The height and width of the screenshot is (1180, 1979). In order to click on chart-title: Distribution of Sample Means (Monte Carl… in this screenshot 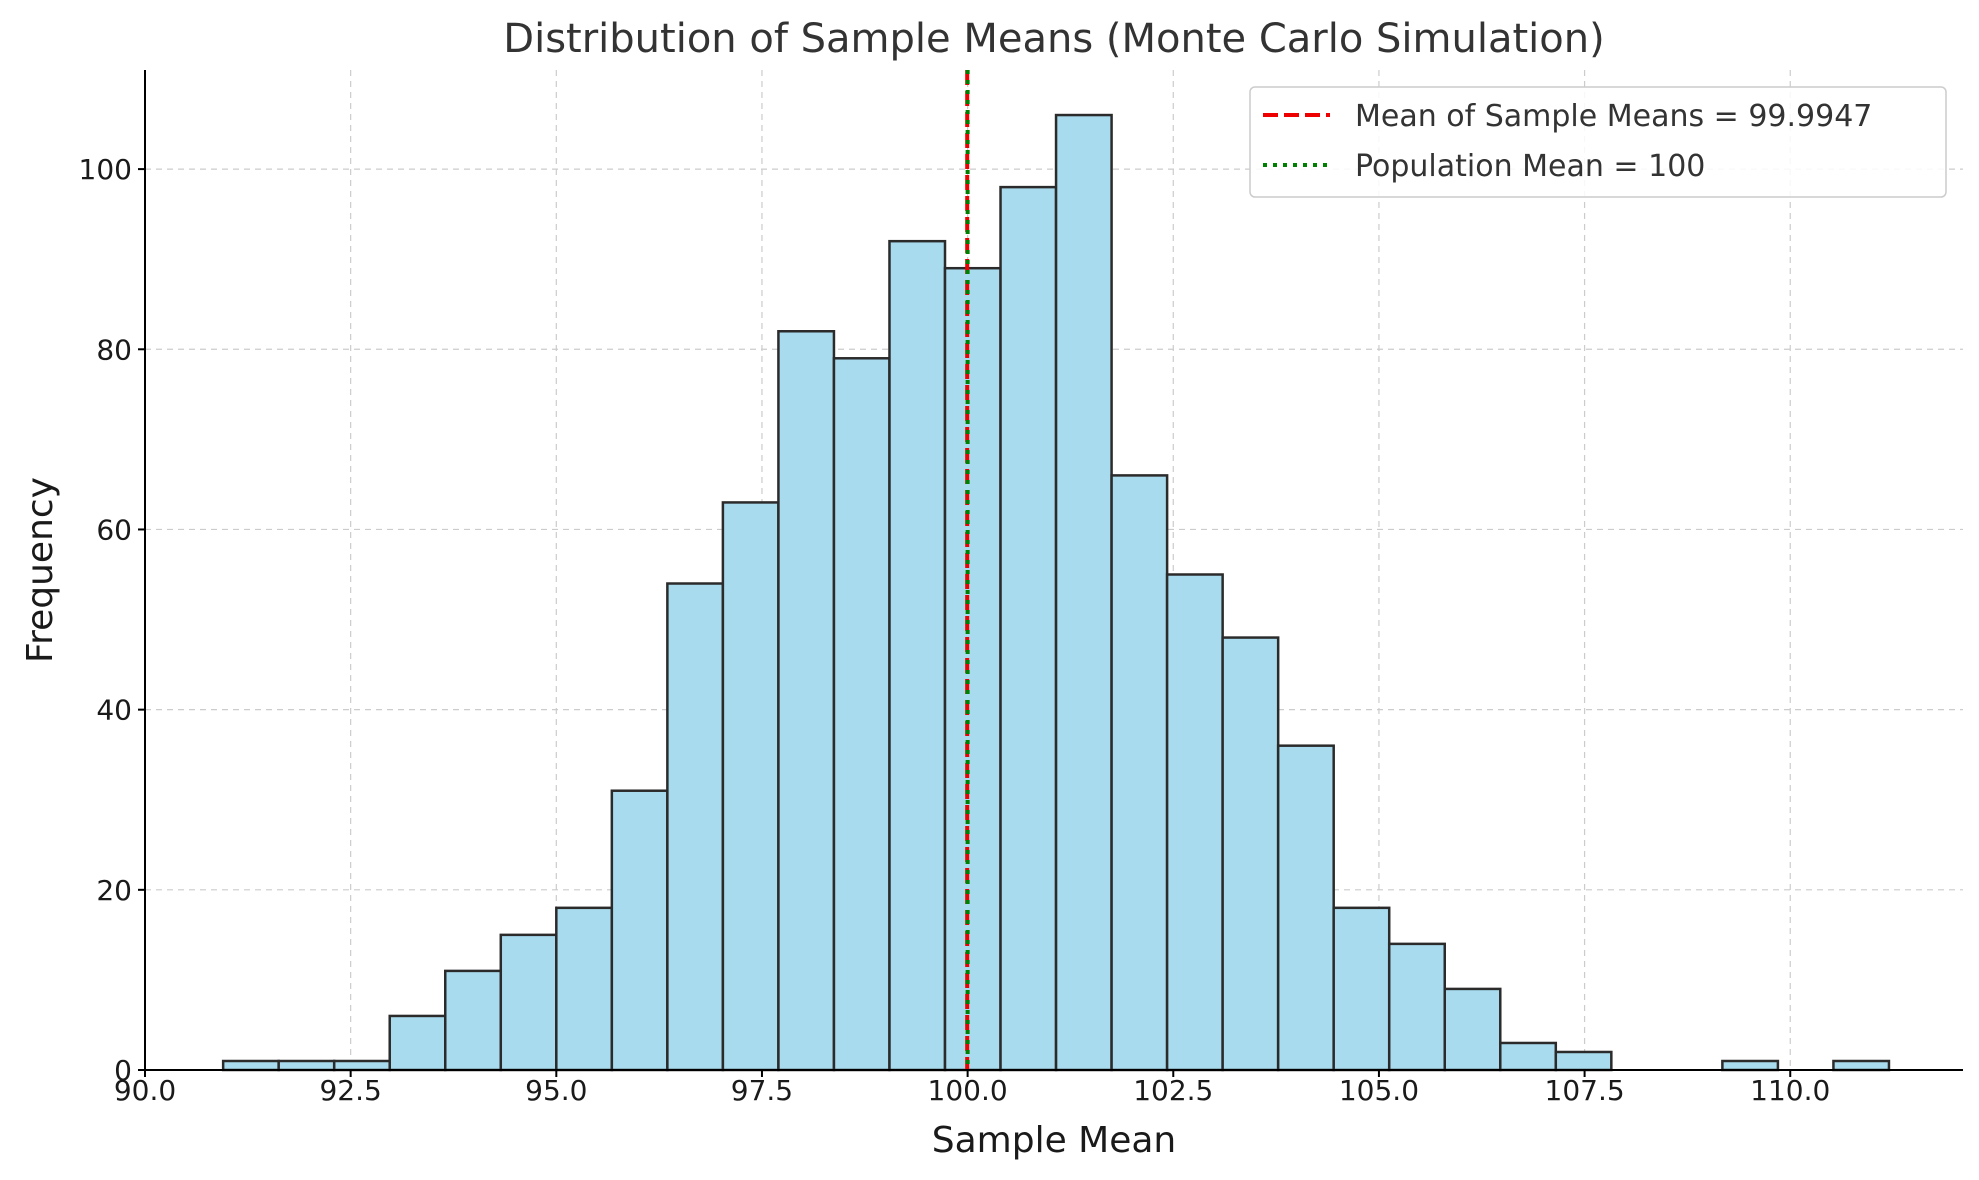, I will do `click(1053, 39)`.